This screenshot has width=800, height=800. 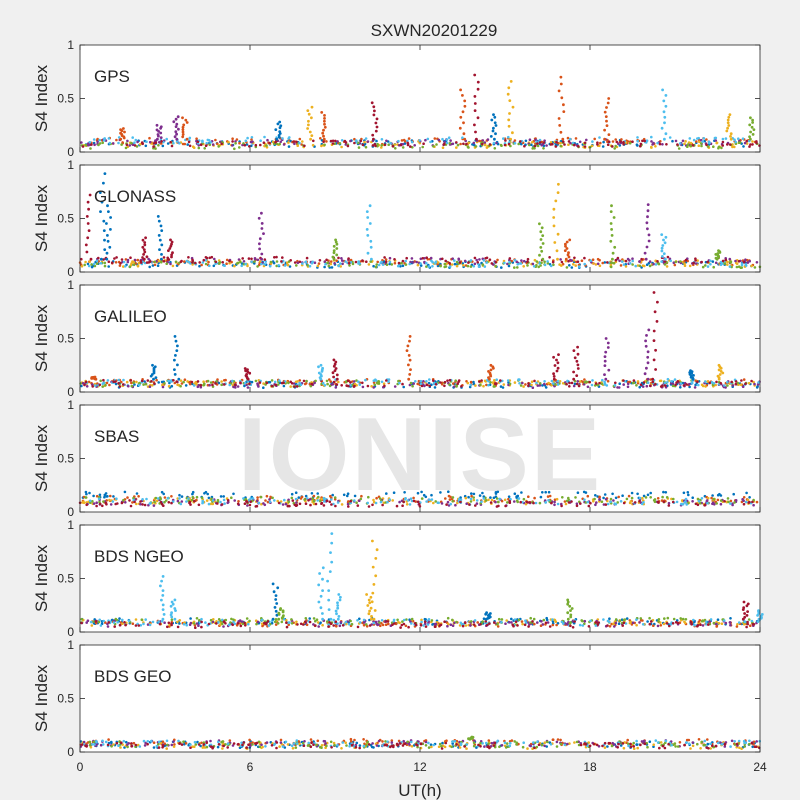 I want to click on panel-label: SBAS, so click(x=116, y=436).